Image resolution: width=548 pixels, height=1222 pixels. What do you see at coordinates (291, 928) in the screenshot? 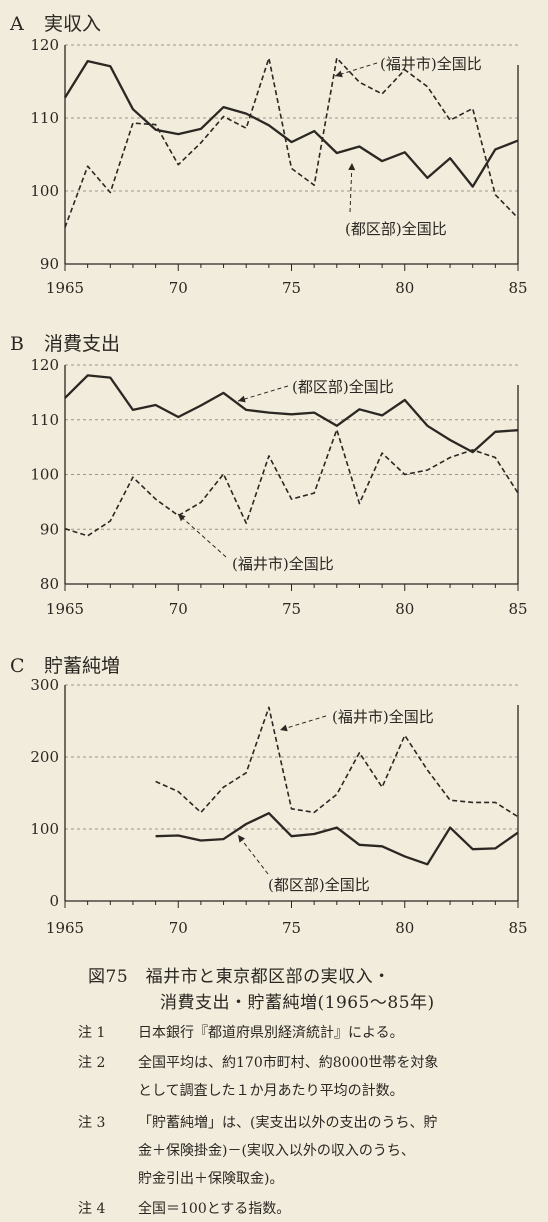
I see `x-tick-label: 75` at bounding box center [291, 928].